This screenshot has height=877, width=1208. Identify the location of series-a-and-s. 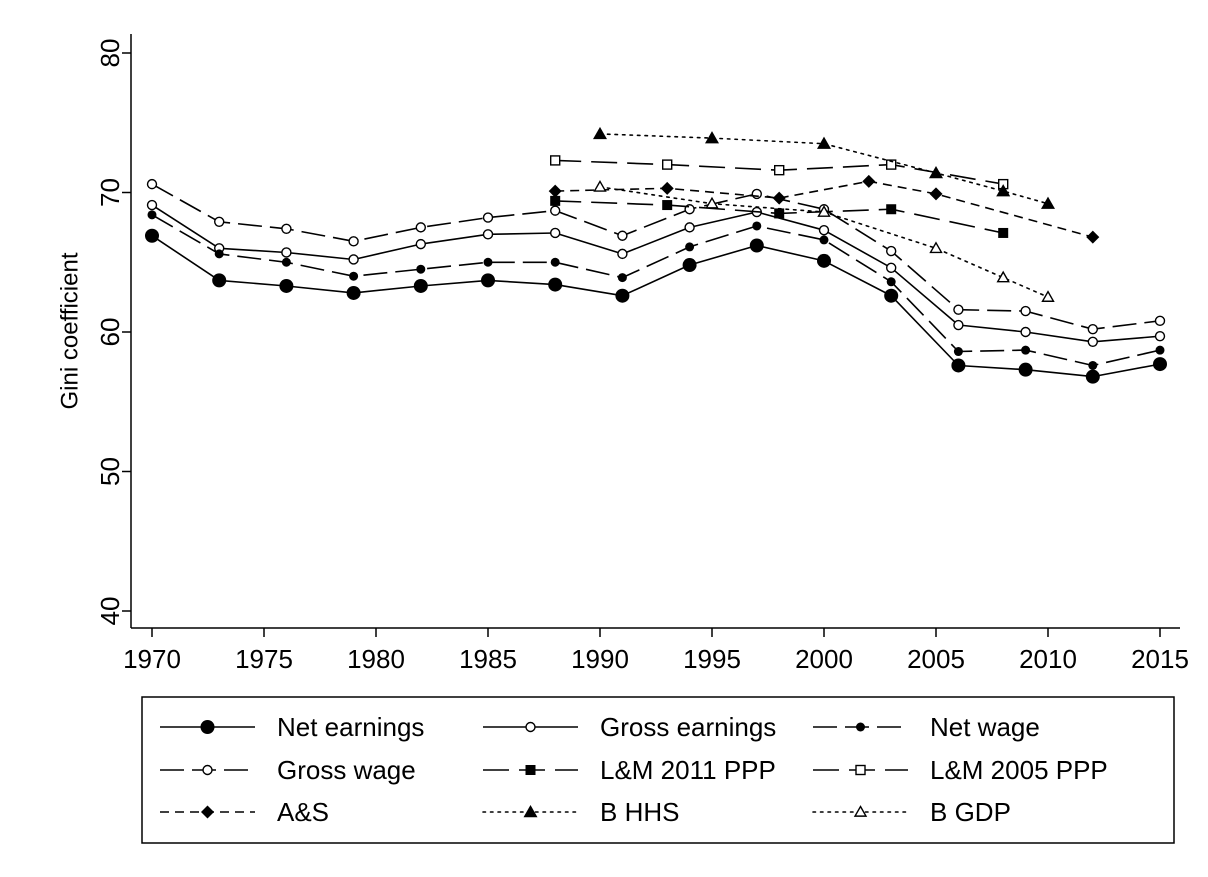
(824, 209).